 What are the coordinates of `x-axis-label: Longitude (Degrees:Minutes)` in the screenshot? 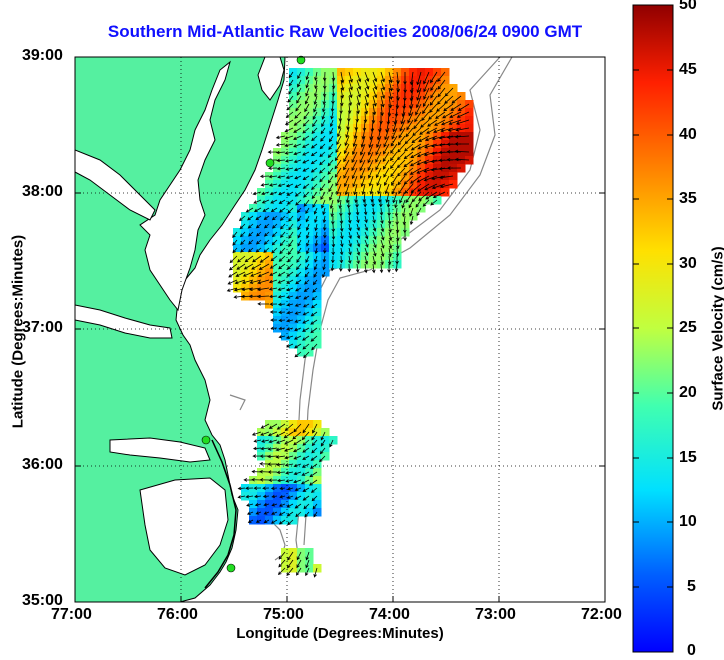 It's located at (340, 633).